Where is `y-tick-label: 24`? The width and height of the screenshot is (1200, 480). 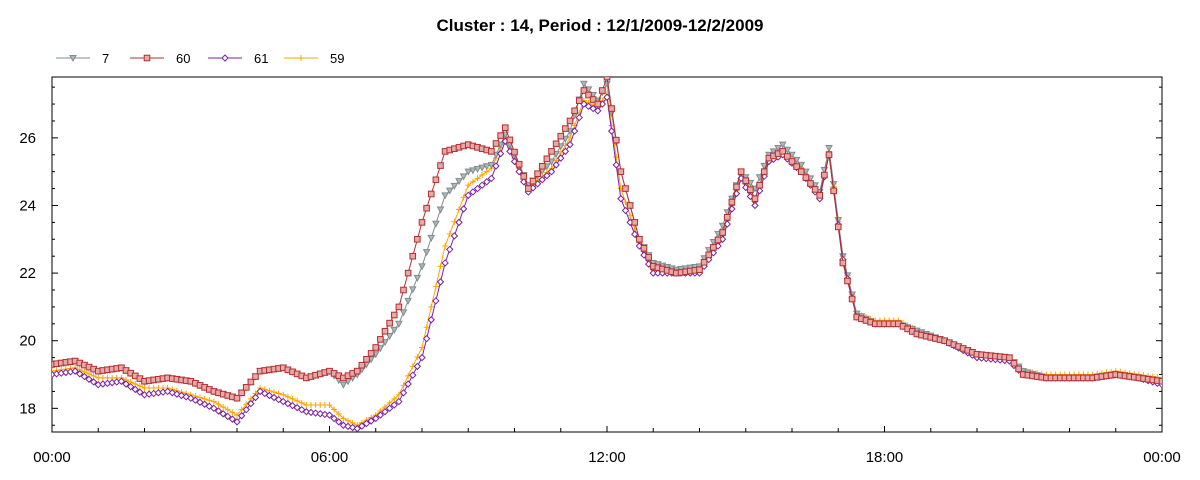
y-tick-label: 24 is located at coordinates (27, 205).